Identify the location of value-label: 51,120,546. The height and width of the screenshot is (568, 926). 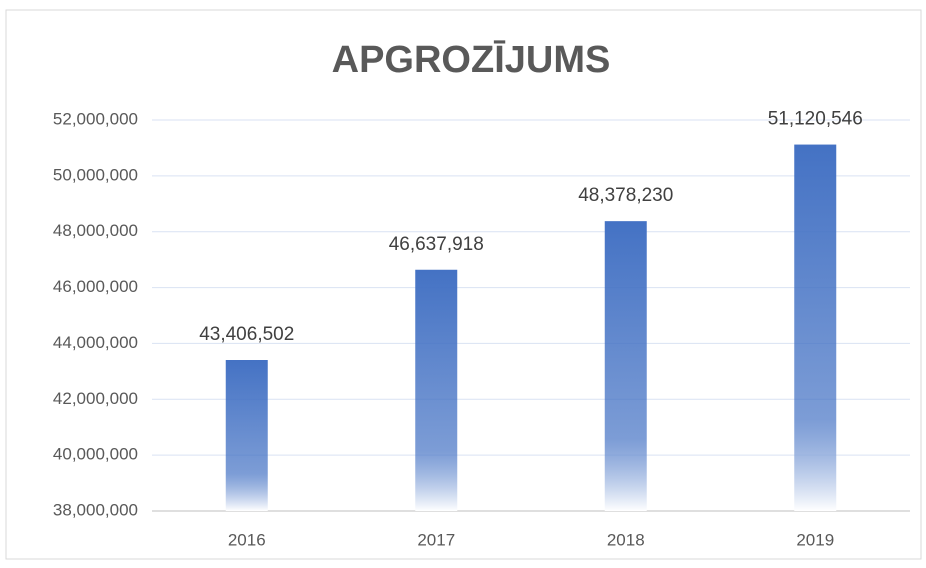
(815, 119).